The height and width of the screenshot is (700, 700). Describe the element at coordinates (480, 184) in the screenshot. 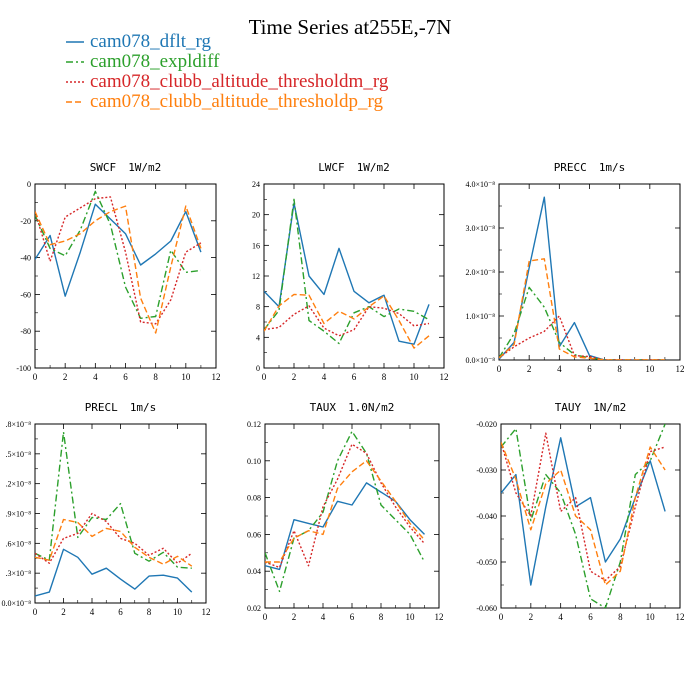

I see `y-tick-label: 4.0×10⁻⁸` at that location.